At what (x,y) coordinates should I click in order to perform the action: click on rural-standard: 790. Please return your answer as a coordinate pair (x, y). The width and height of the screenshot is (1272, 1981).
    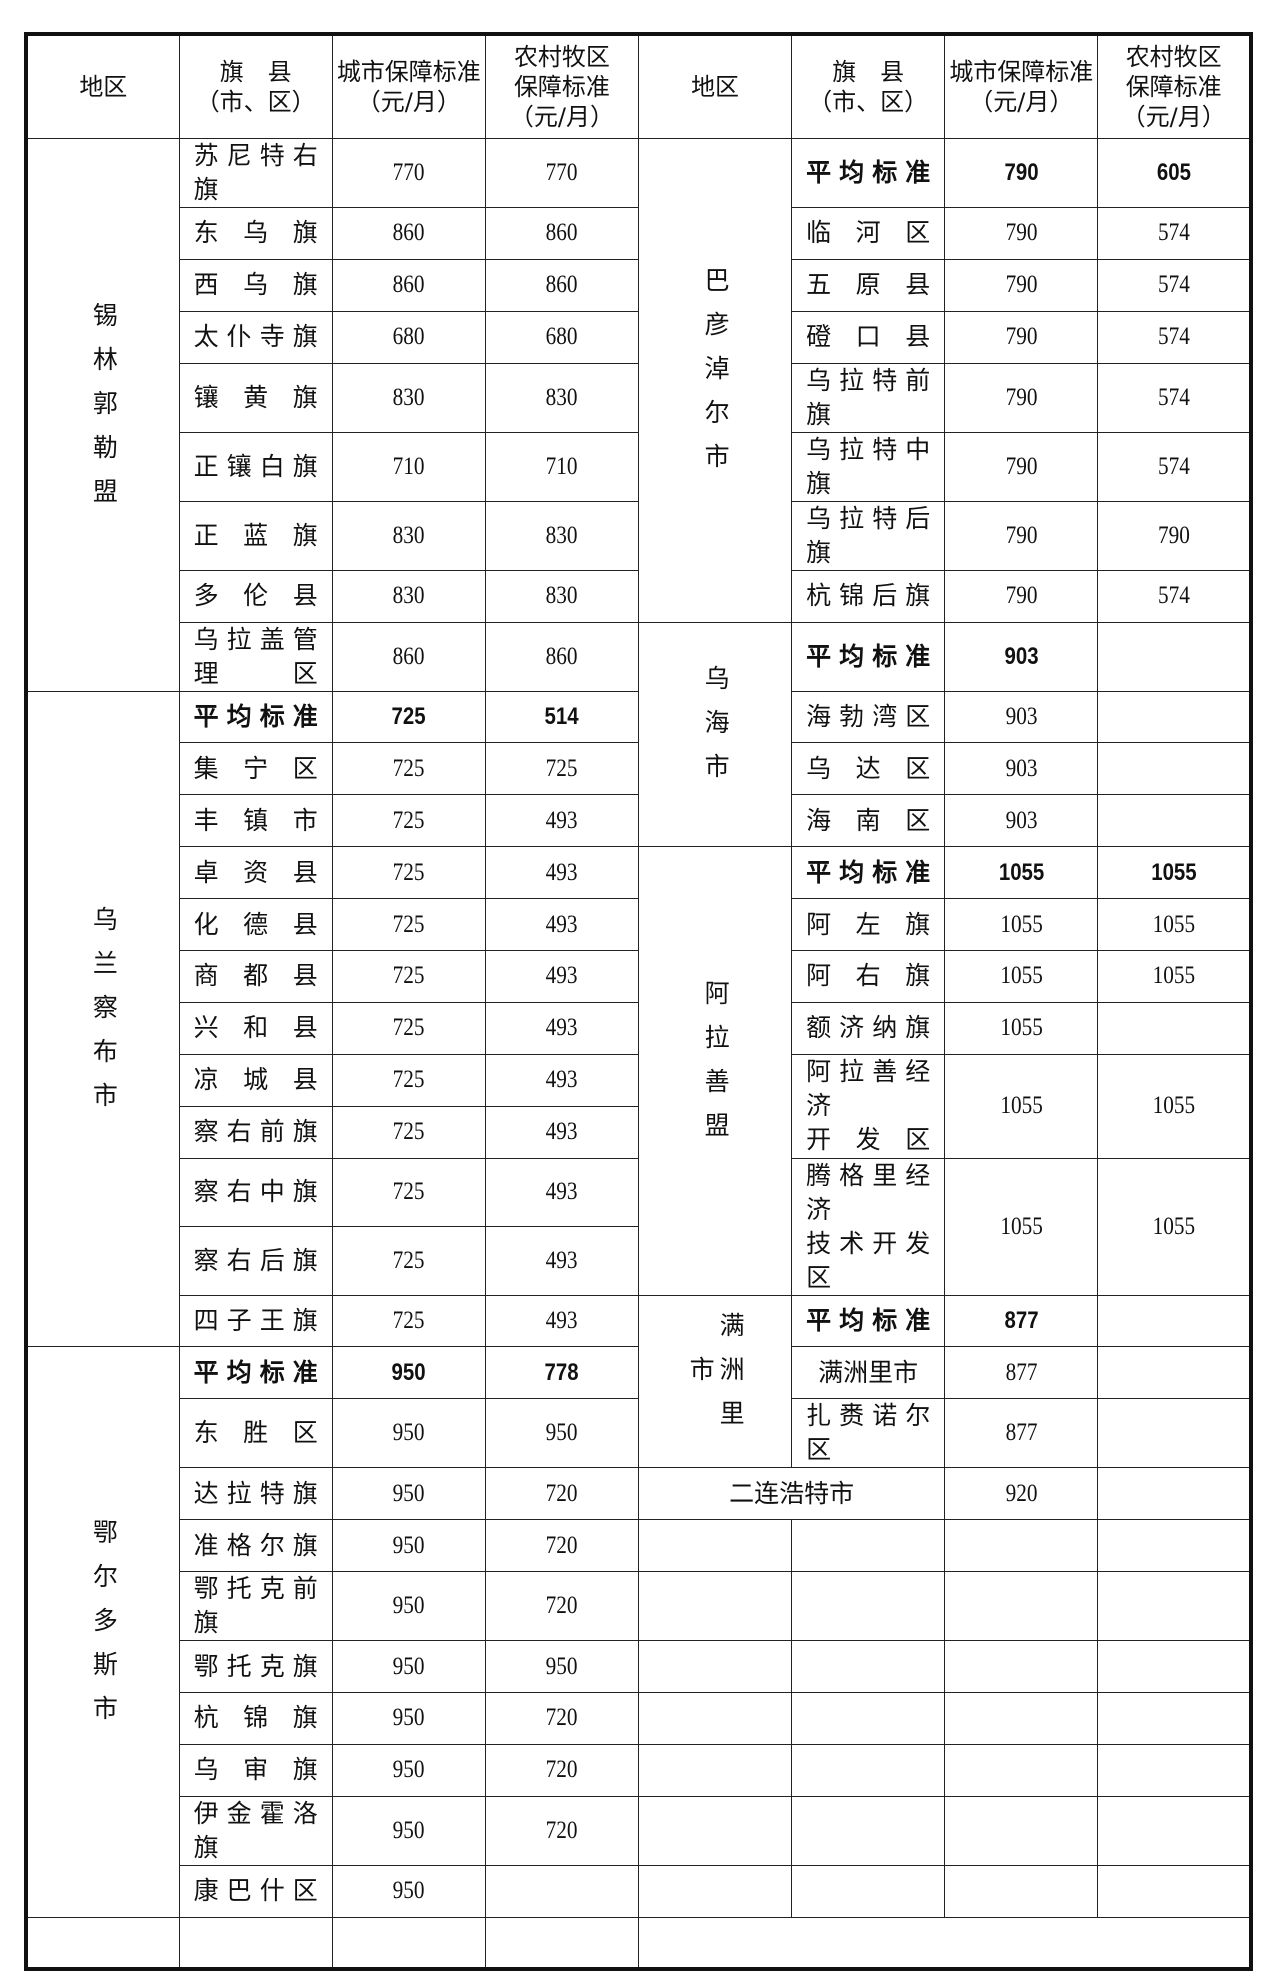
    Looking at the image, I should click on (1174, 535).